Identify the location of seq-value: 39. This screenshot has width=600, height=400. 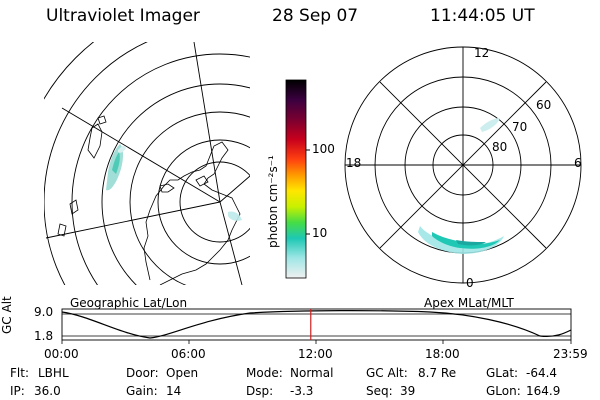
(408, 391).